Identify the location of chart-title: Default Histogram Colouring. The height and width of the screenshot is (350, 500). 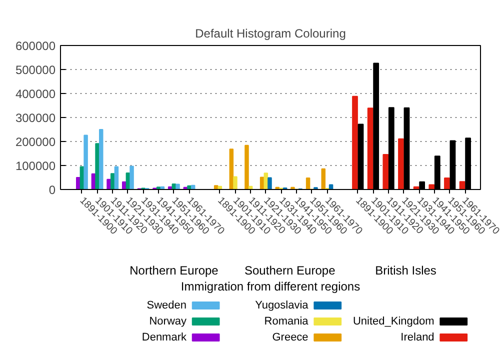
(270, 33).